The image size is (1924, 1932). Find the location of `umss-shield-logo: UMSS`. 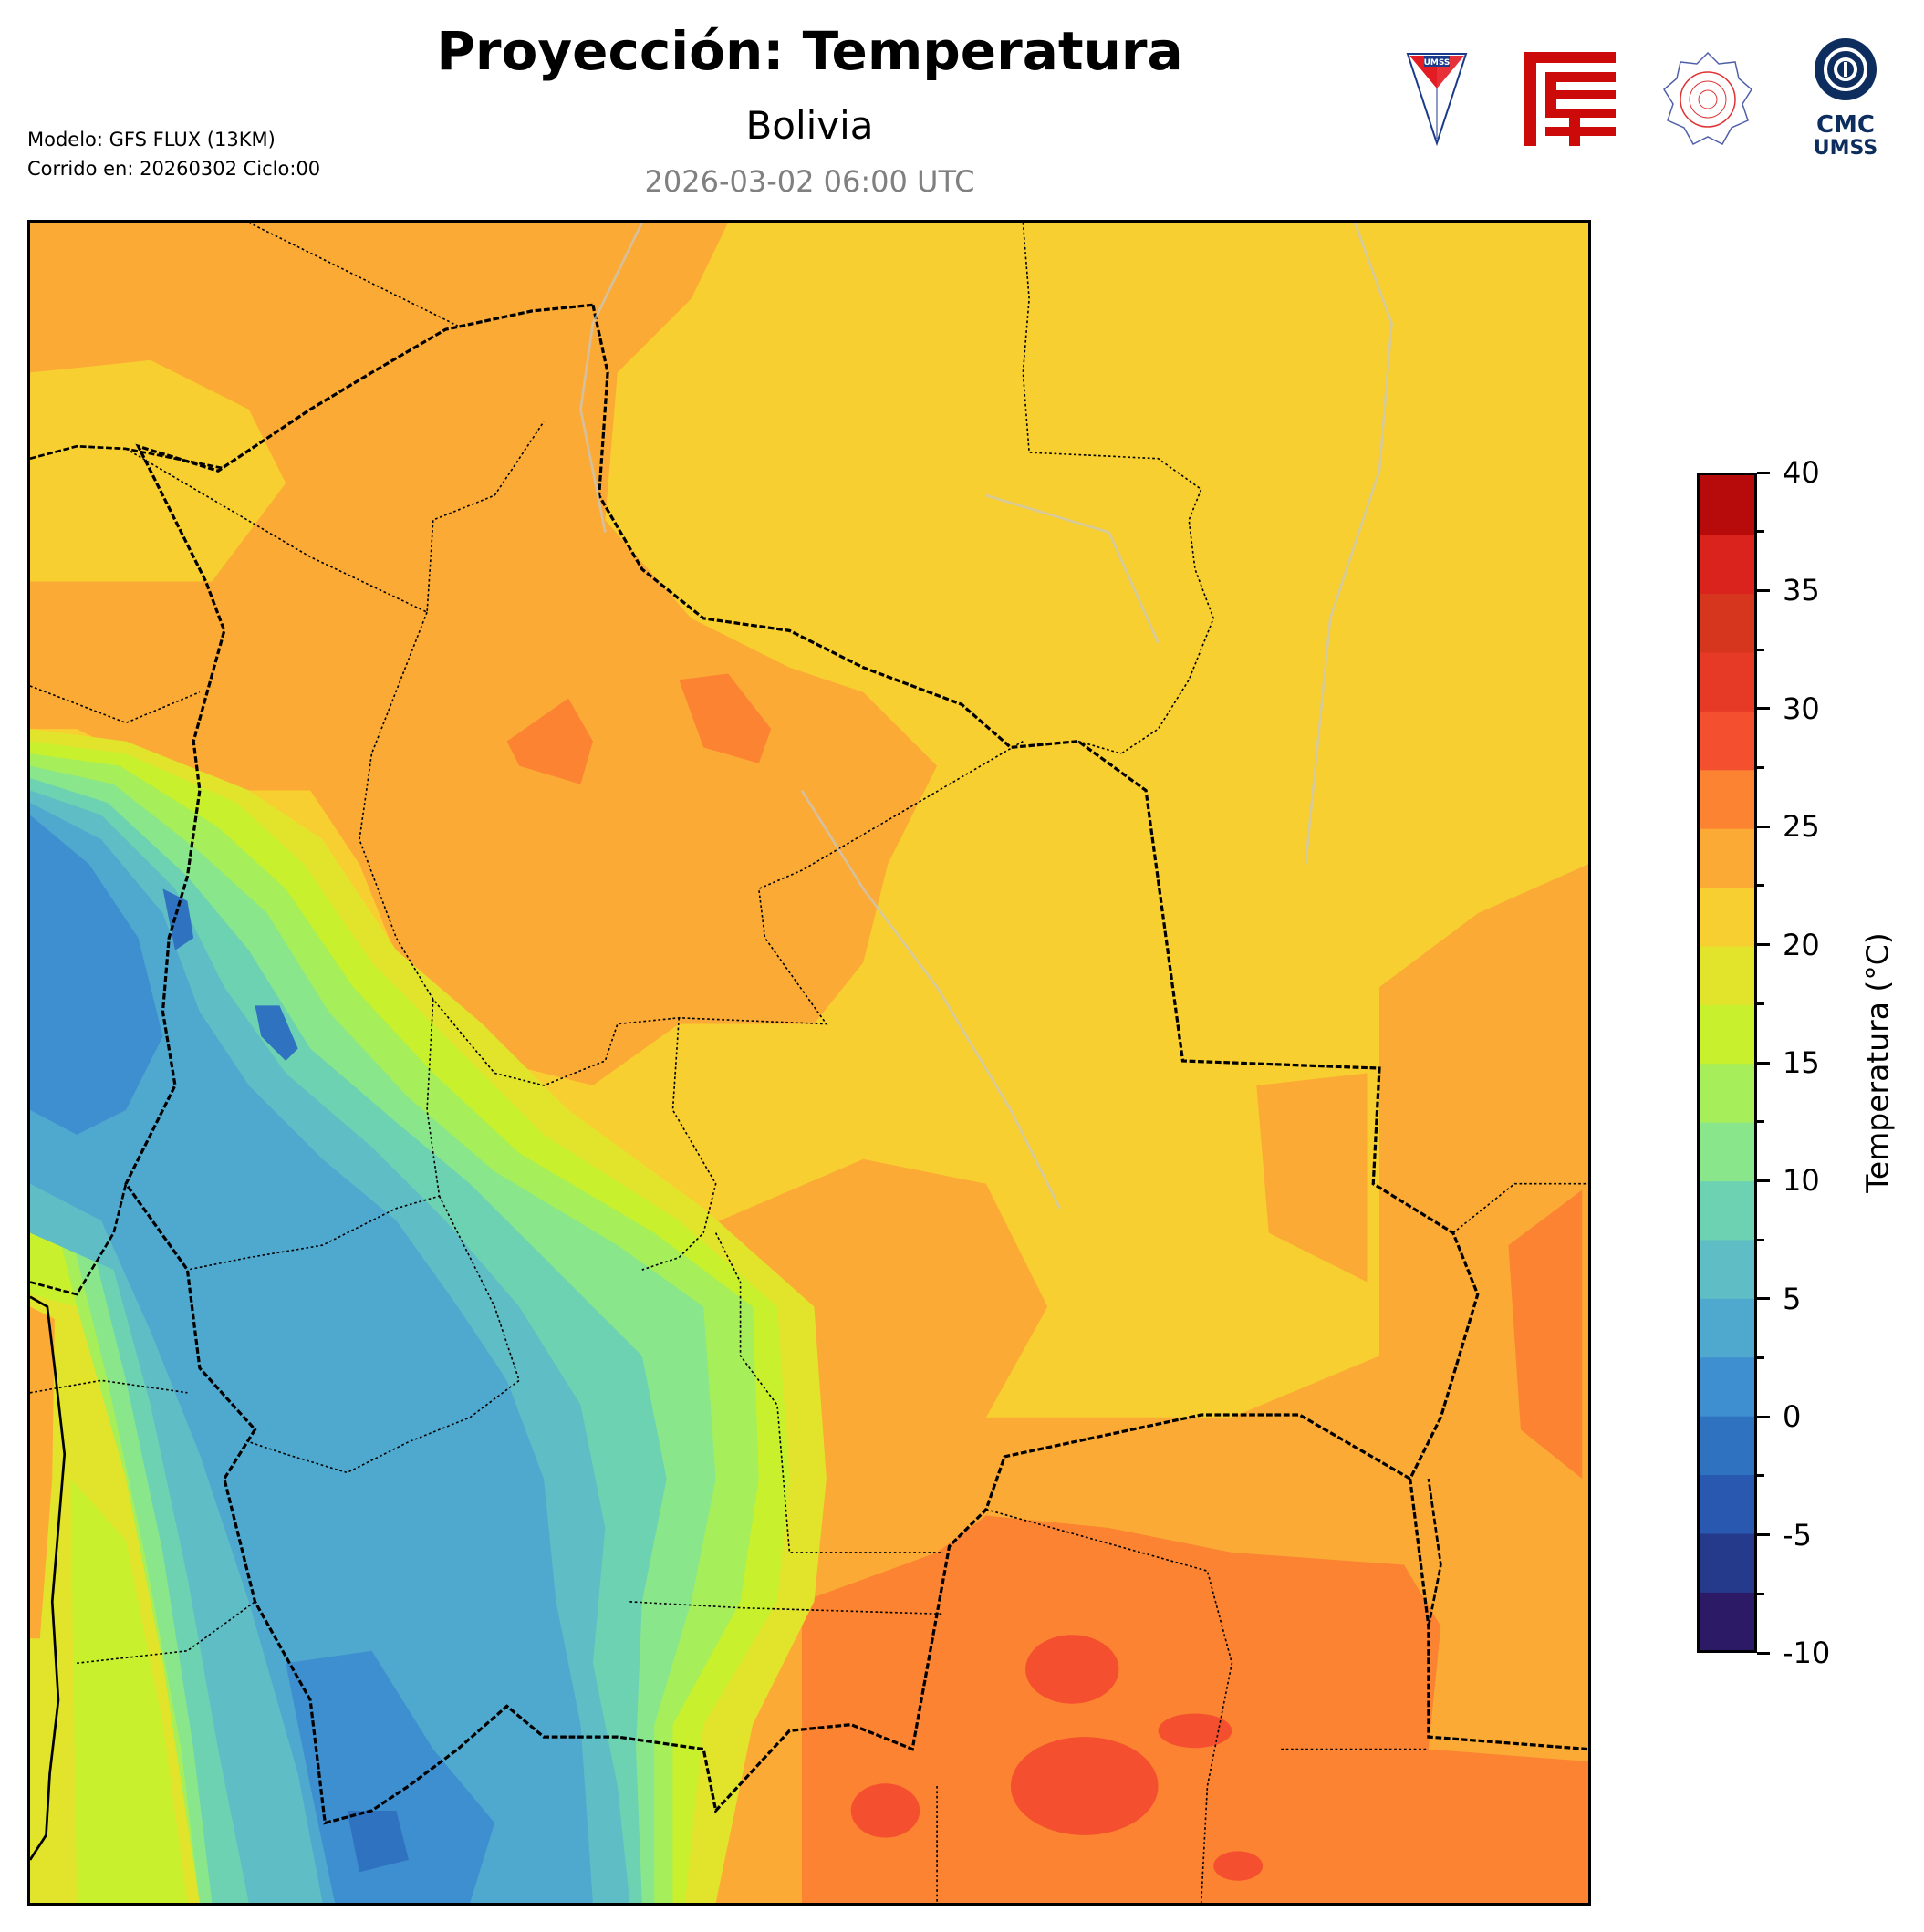

umss-shield-logo: UMSS is located at coordinates (1437, 99).